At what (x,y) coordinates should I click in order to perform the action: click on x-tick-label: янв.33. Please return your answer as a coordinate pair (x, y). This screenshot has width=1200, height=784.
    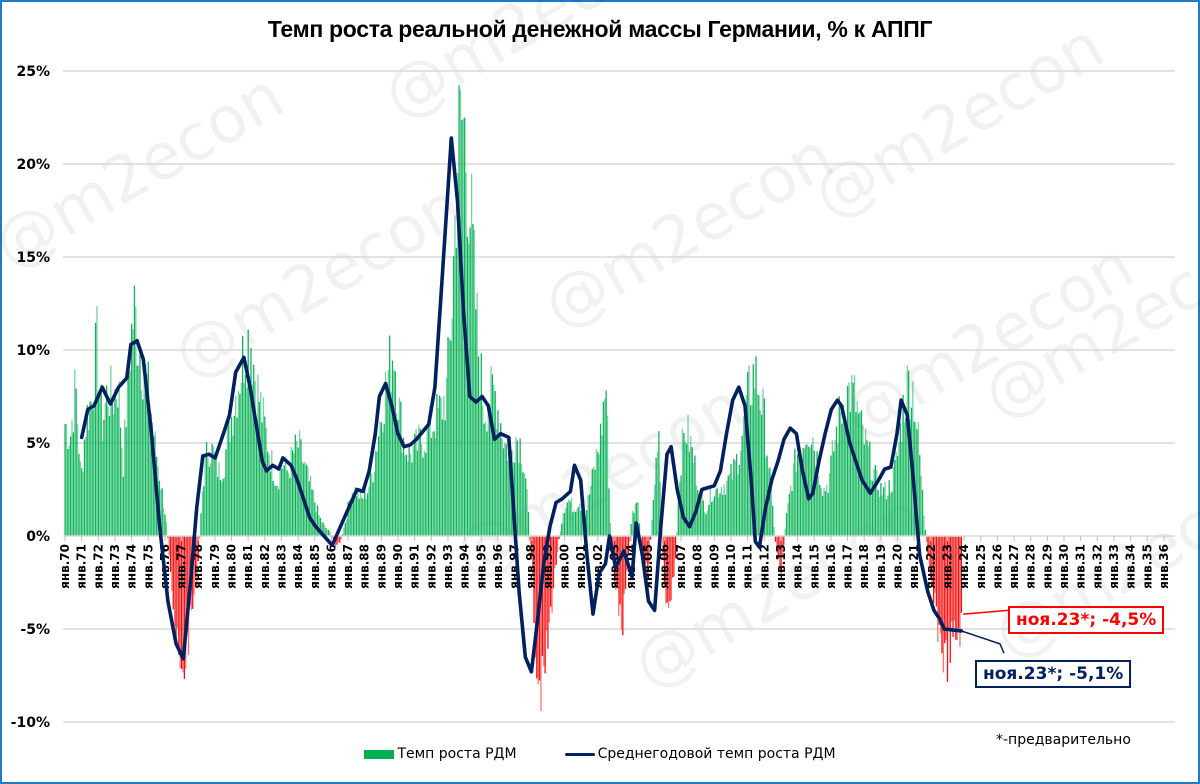
    Looking at the image, I should click on (1114, 566).